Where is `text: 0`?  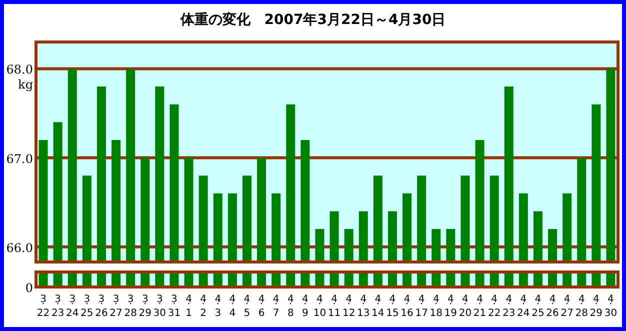
text: 0 is located at coordinates (29, 288).